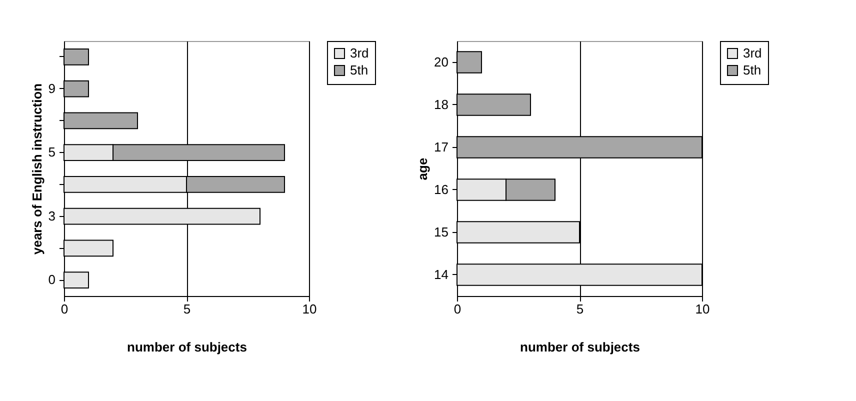 The width and height of the screenshot is (856, 401). Describe the element at coordinates (52, 88) in the screenshot. I see `y-tick-label: 9` at that location.